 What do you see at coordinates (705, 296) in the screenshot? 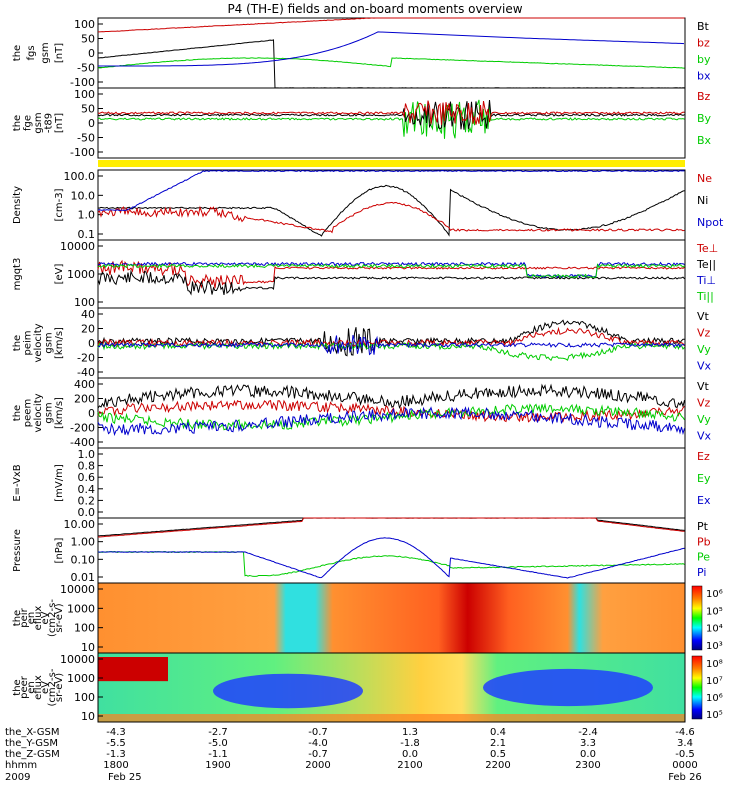
I see `legend-temp: Ti||` at bounding box center [705, 296].